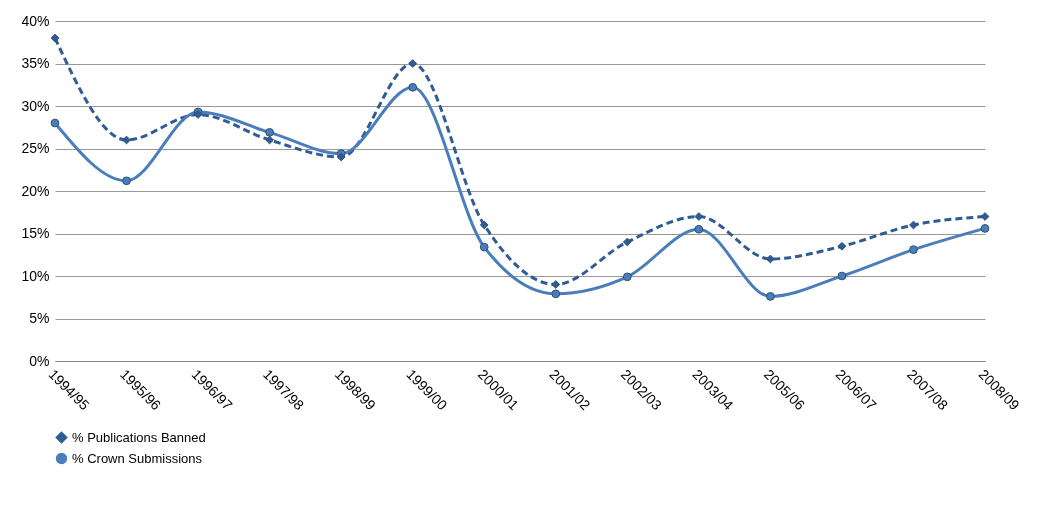  What do you see at coordinates (35, 190) in the screenshot?
I see `y-tick-label: 20%` at bounding box center [35, 190].